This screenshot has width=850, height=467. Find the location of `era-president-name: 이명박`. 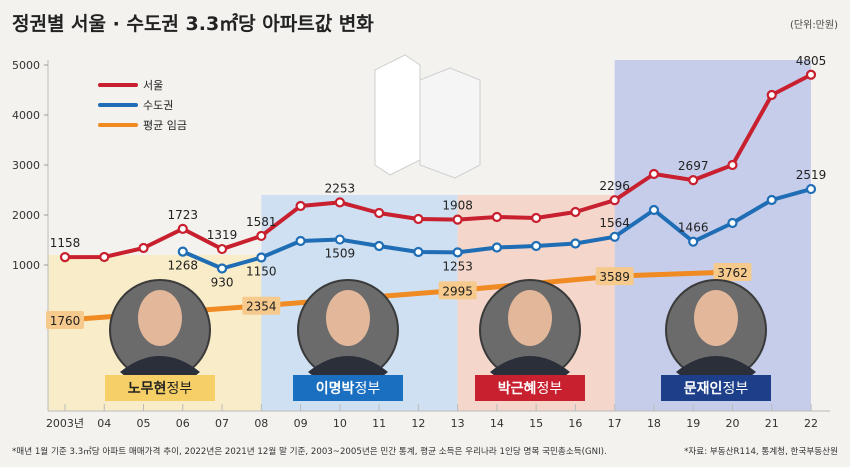

era-president-name: 이명박 is located at coordinates (335, 388).